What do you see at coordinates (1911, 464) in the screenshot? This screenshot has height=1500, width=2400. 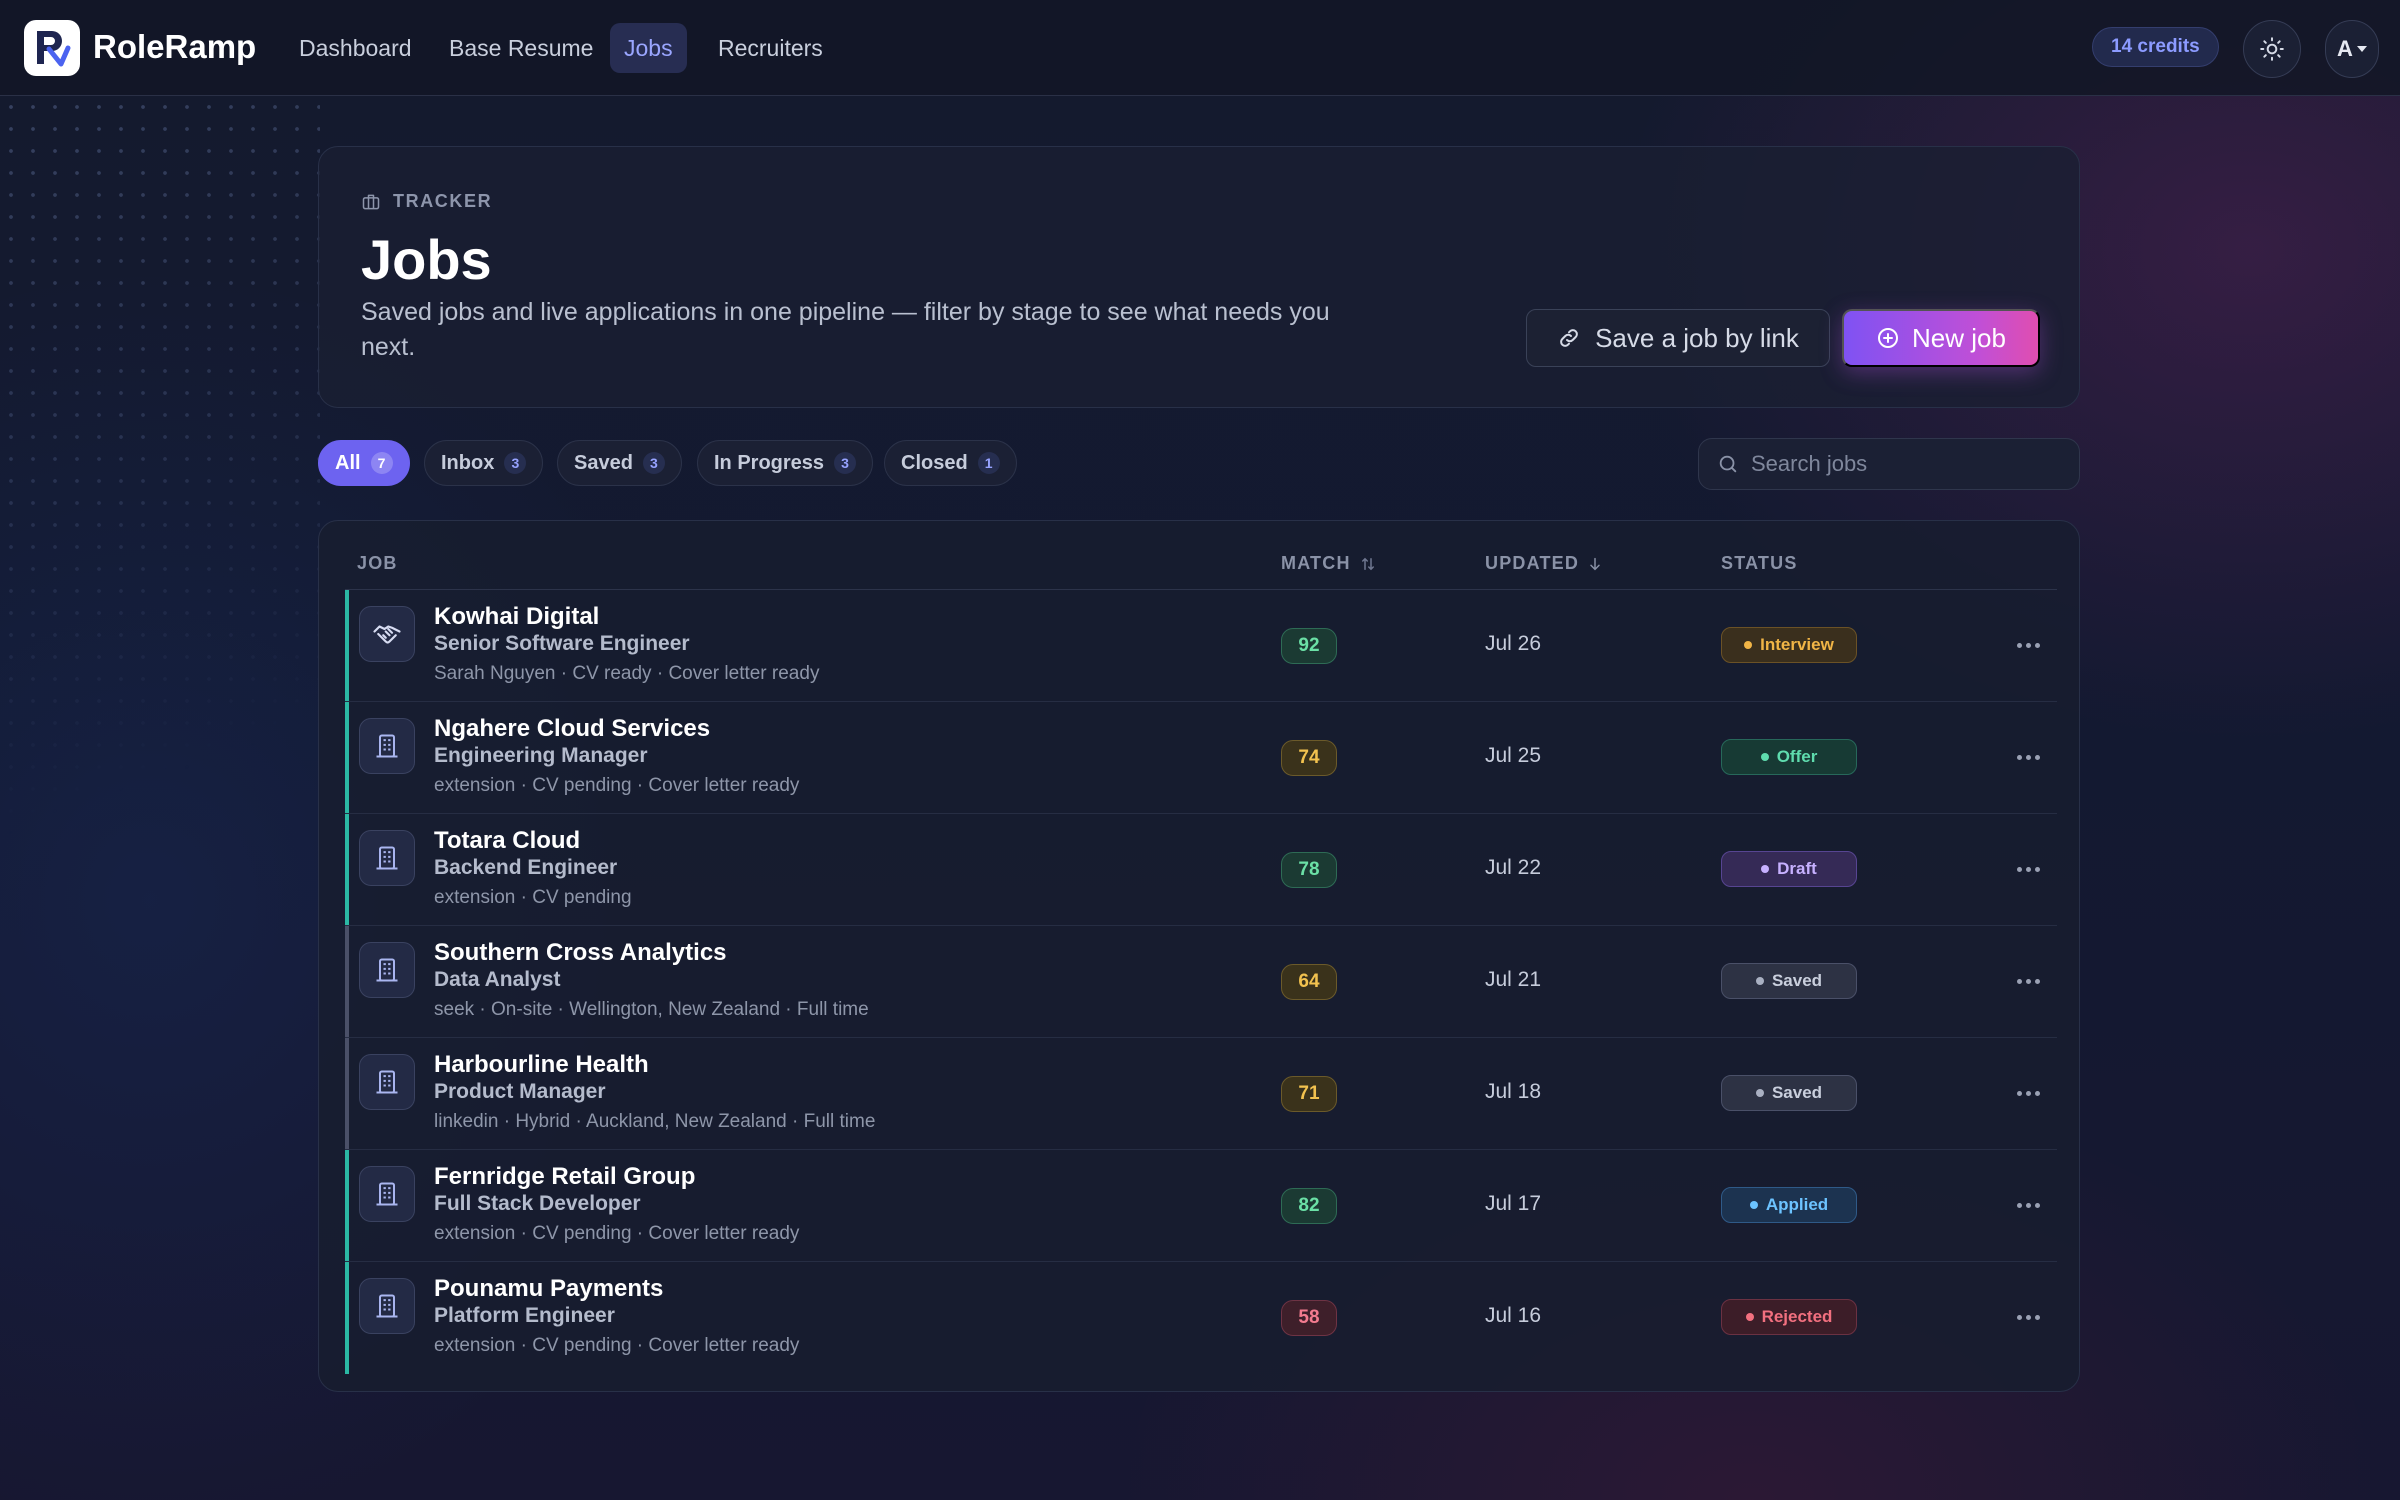 I see `search-input` at bounding box center [1911, 464].